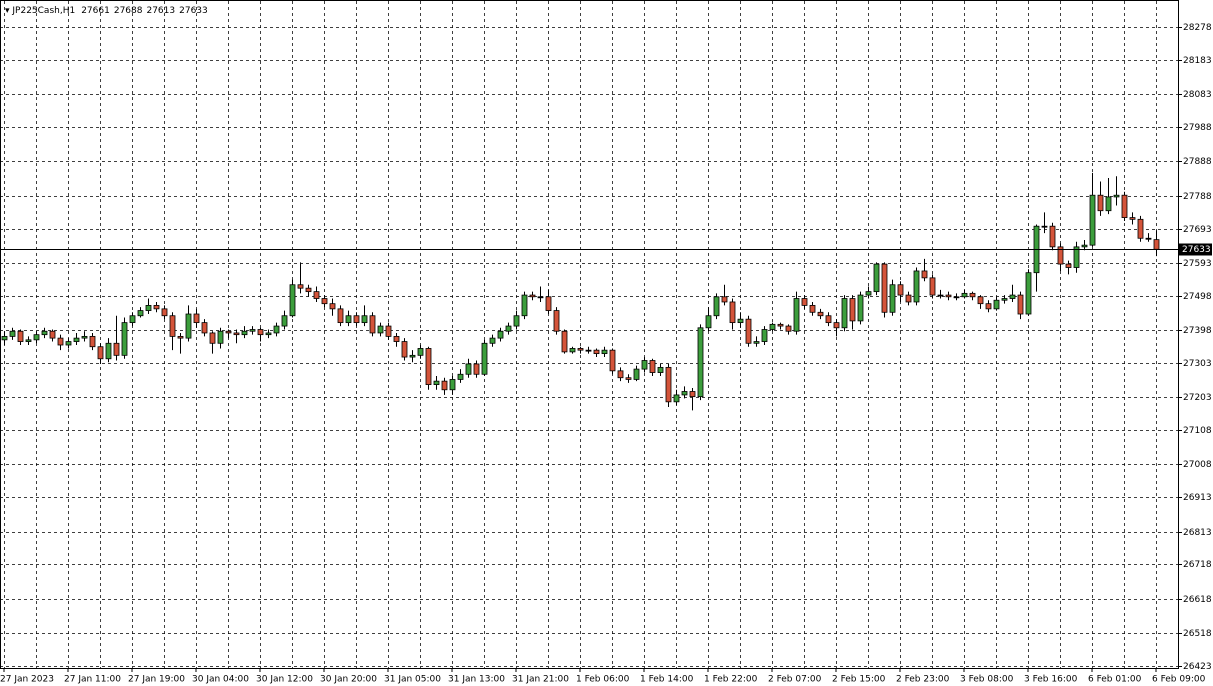 The width and height of the screenshot is (1213, 686). I want to click on x-tick-label: 31 Jan 21:00, so click(540, 680).